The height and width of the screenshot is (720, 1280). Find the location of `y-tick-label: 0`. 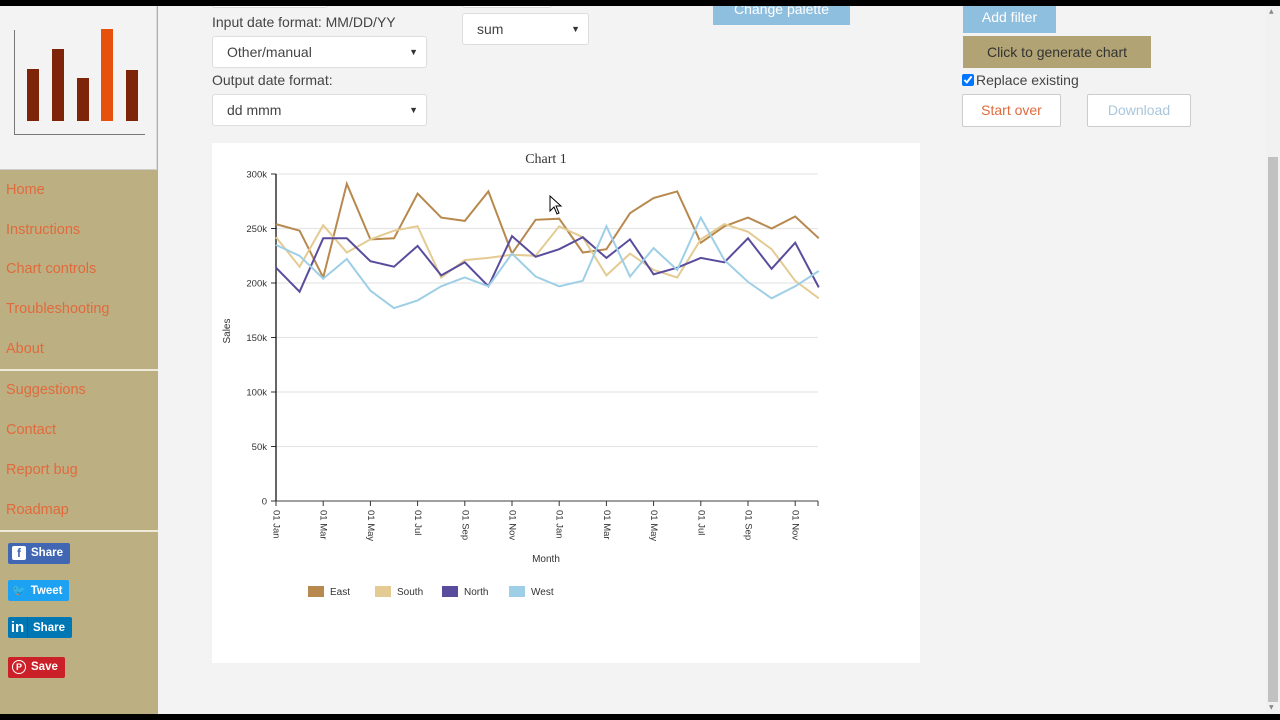

y-tick-label: 0 is located at coordinates (264, 502).